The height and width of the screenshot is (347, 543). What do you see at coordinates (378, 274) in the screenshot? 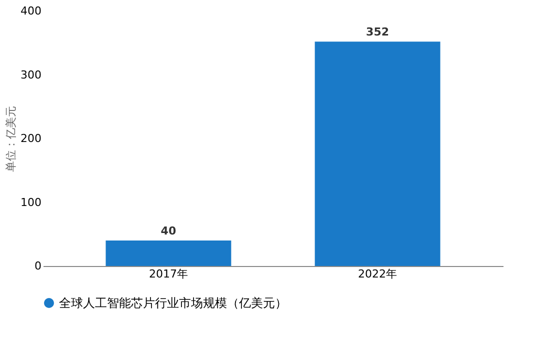
I see `x-tick-label: 2022年` at bounding box center [378, 274].